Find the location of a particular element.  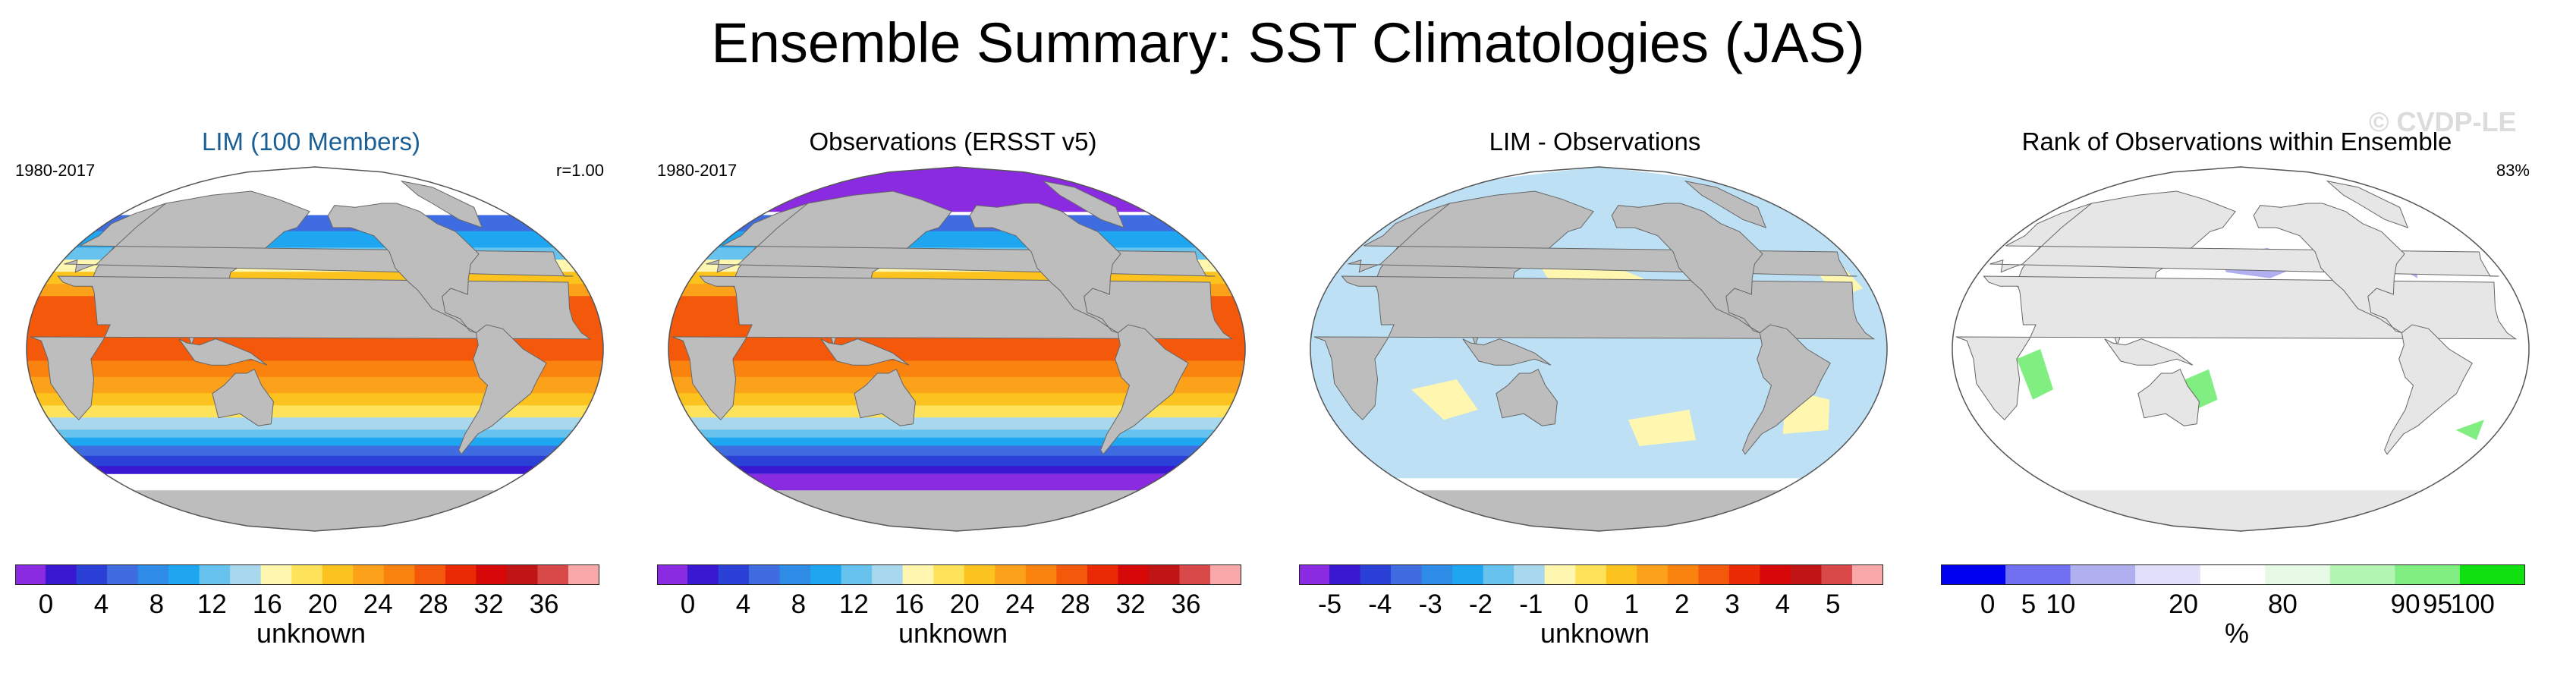

panel-title: LIM (100 Members) is located at coordinates (311, 141).